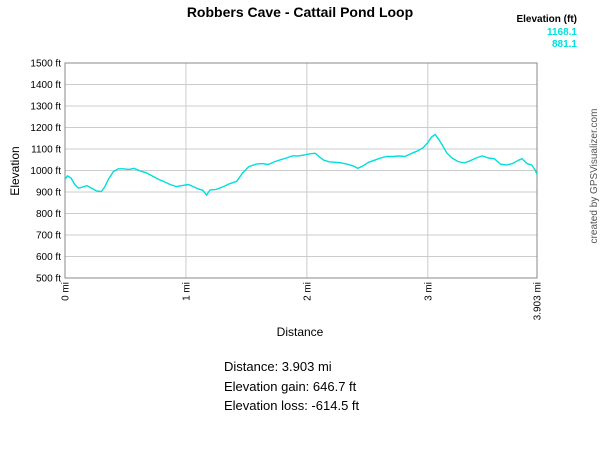 This screenshot has width=600, height=452. What do you see at coordinates (278, 366) in the screenshot?
I see `distance-stat: Distance: 3.903 mi` at bounding box center [278, 366].